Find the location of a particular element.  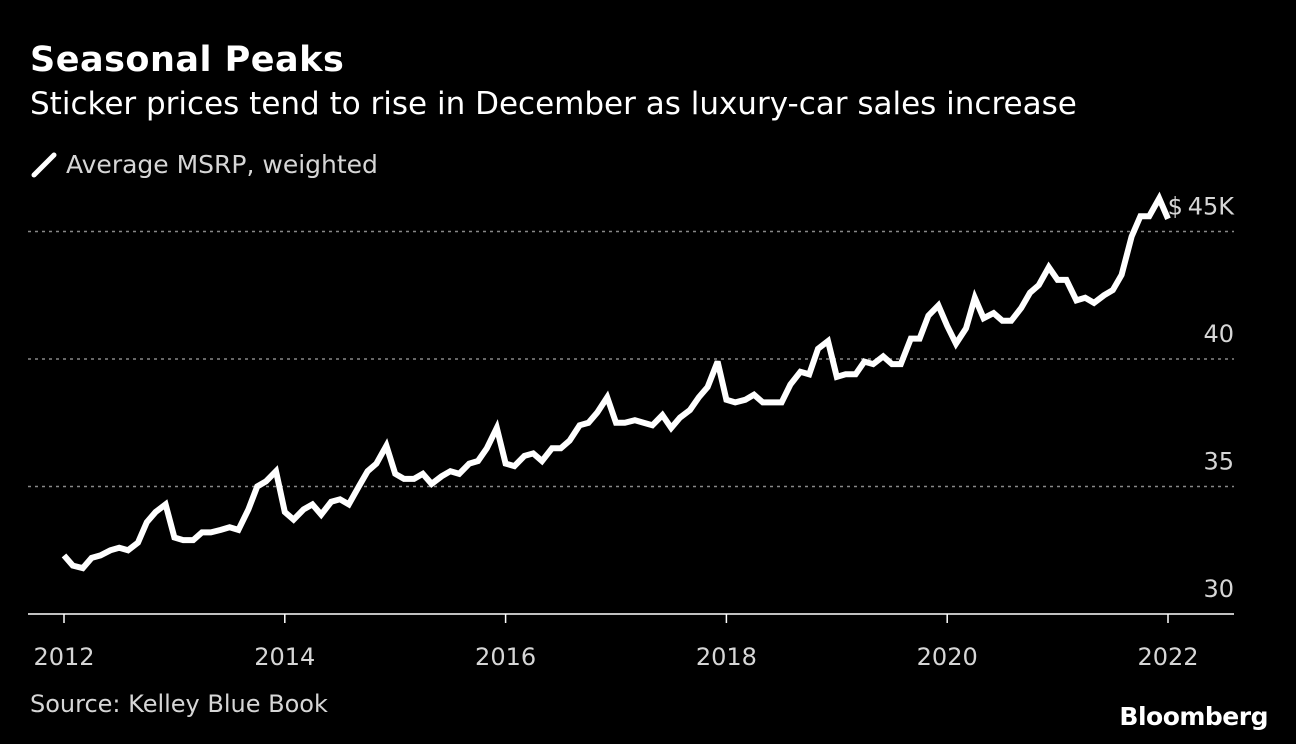

y-tick-label: 35 is located at coordinates (1218, 462).